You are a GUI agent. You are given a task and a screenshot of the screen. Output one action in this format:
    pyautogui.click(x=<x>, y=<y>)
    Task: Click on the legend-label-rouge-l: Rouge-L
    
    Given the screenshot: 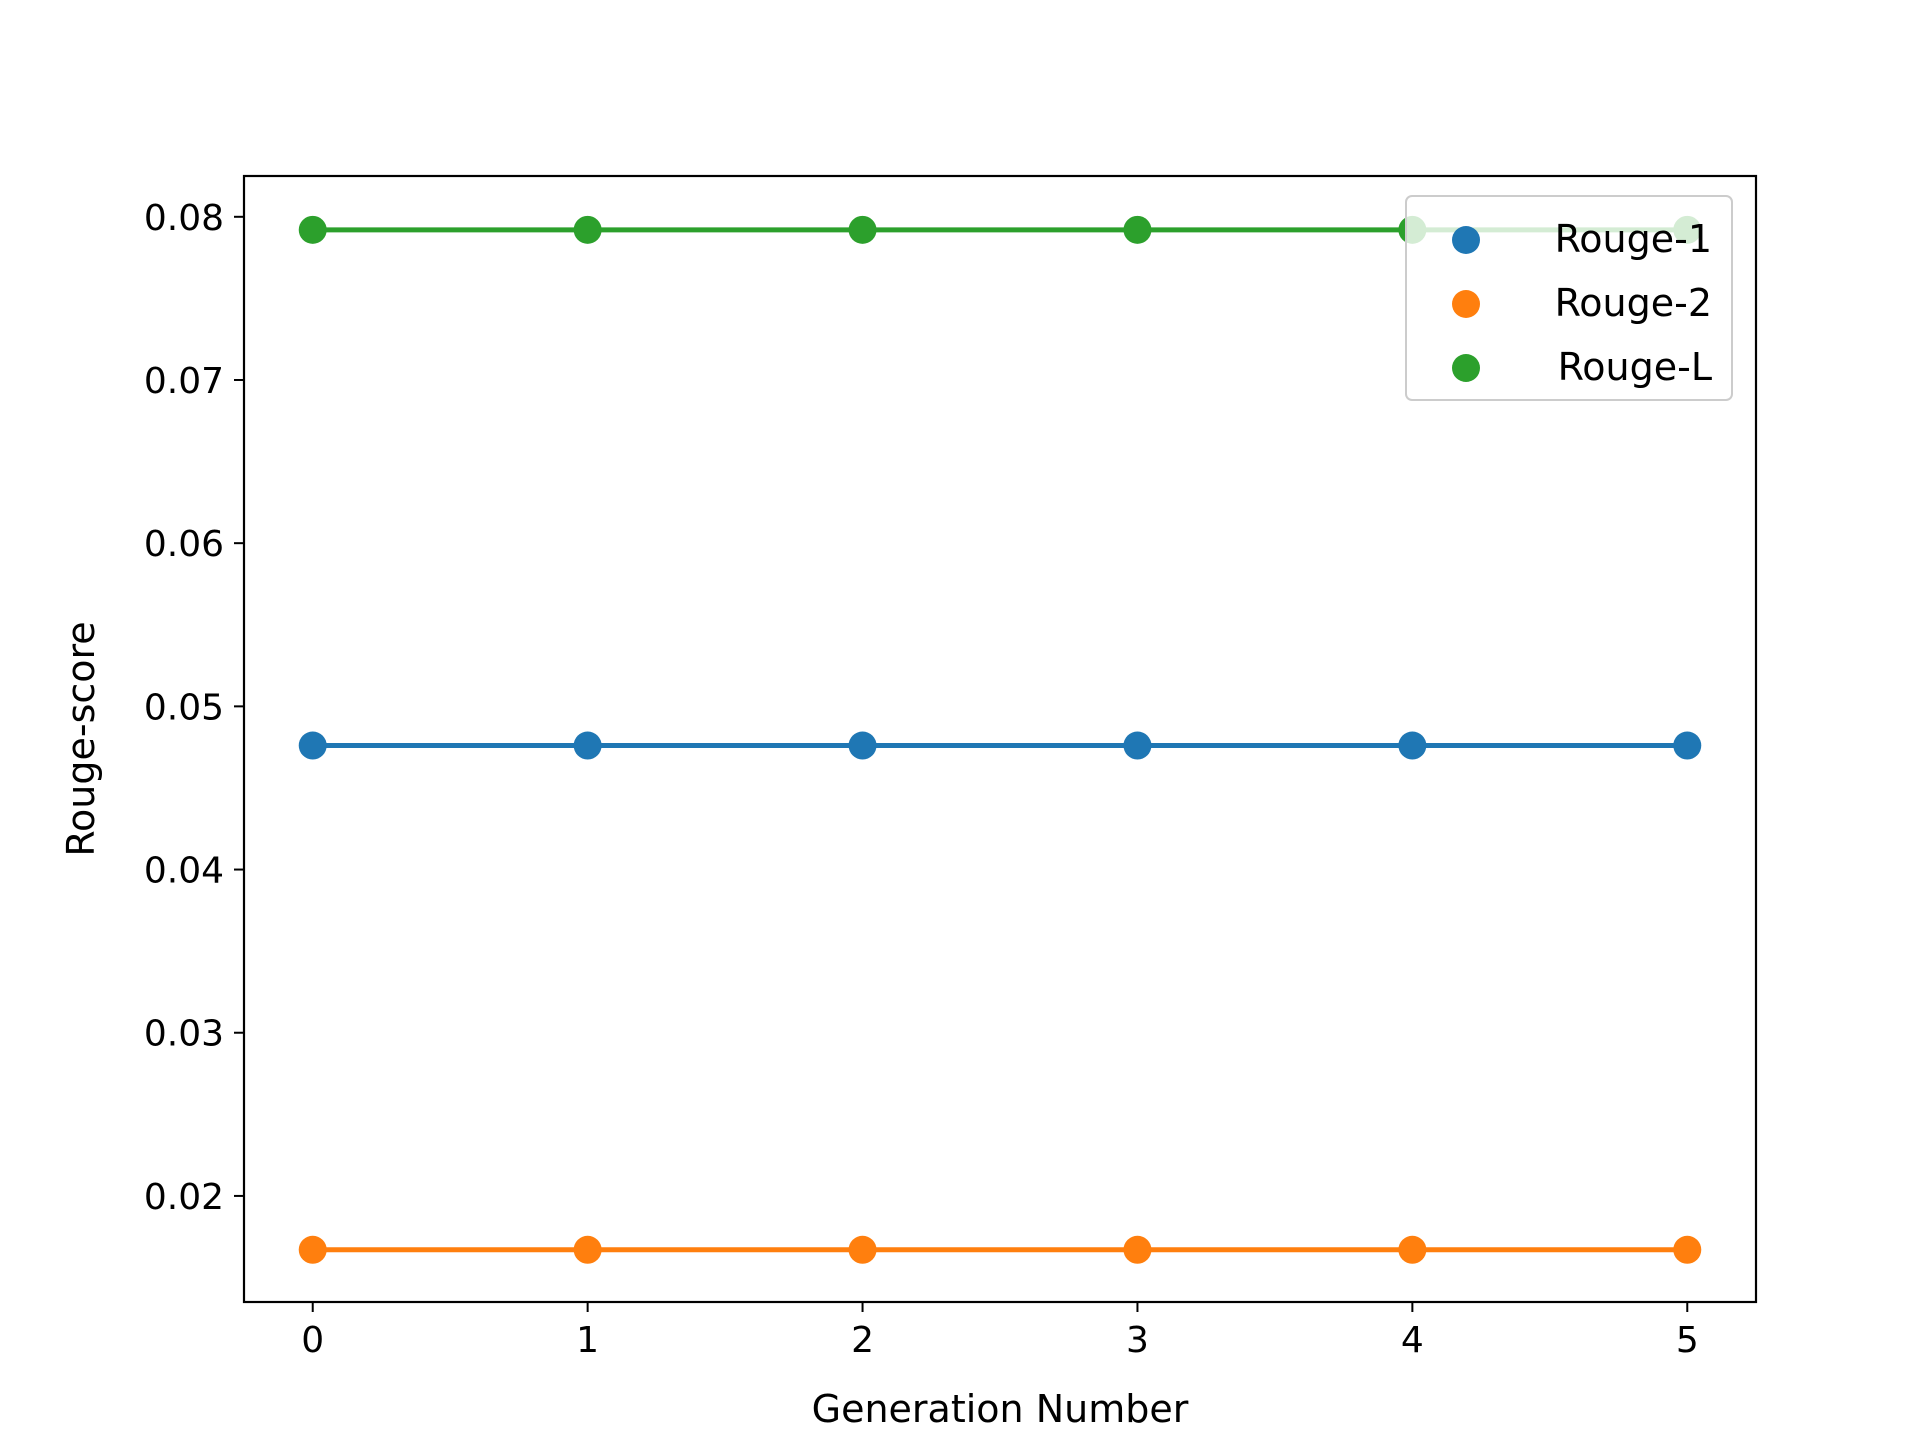 What is the action you would take?
    pyautogui.click(x=1635, y=367)
    